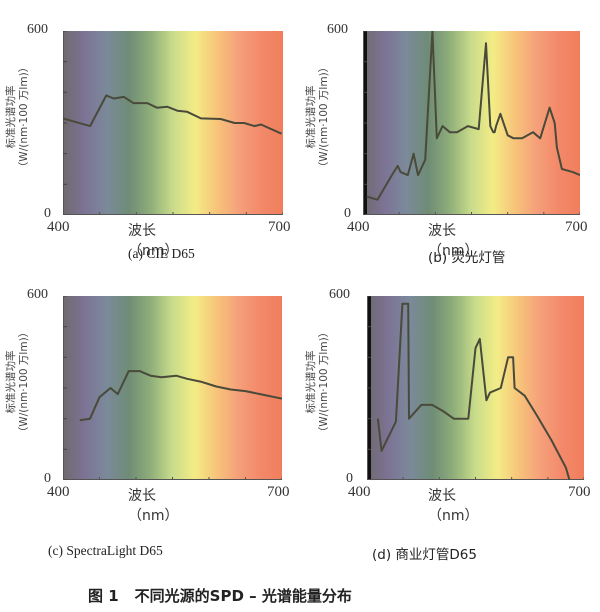  Describe the element at coordinates (161, 253) in the screenshot. I see `subcaption-a: (a) CIE D65` at that location.